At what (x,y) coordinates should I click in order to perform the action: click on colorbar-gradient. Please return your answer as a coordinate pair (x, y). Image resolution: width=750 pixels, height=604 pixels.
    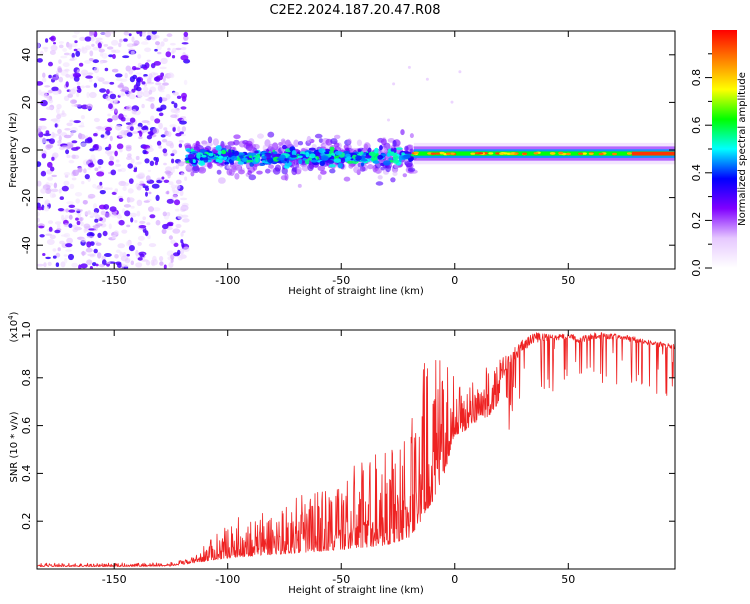
    Looking at the image, I should click on (724, 149).